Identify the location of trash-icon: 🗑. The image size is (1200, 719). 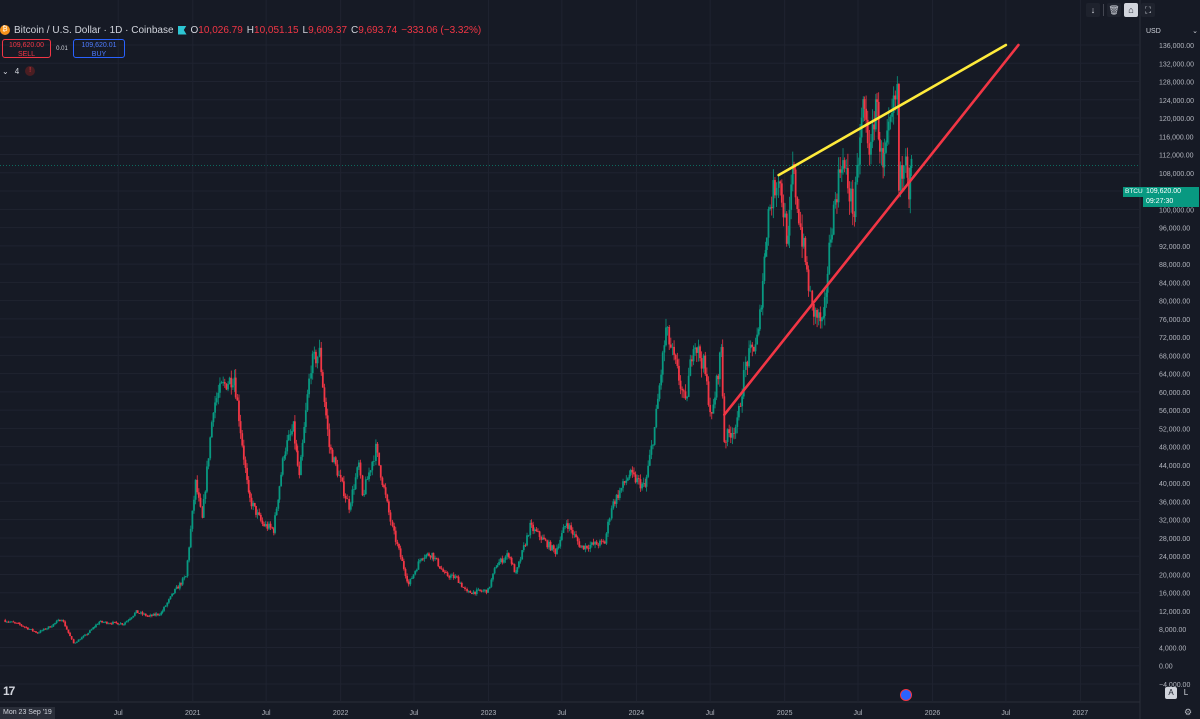
(1114, 10).